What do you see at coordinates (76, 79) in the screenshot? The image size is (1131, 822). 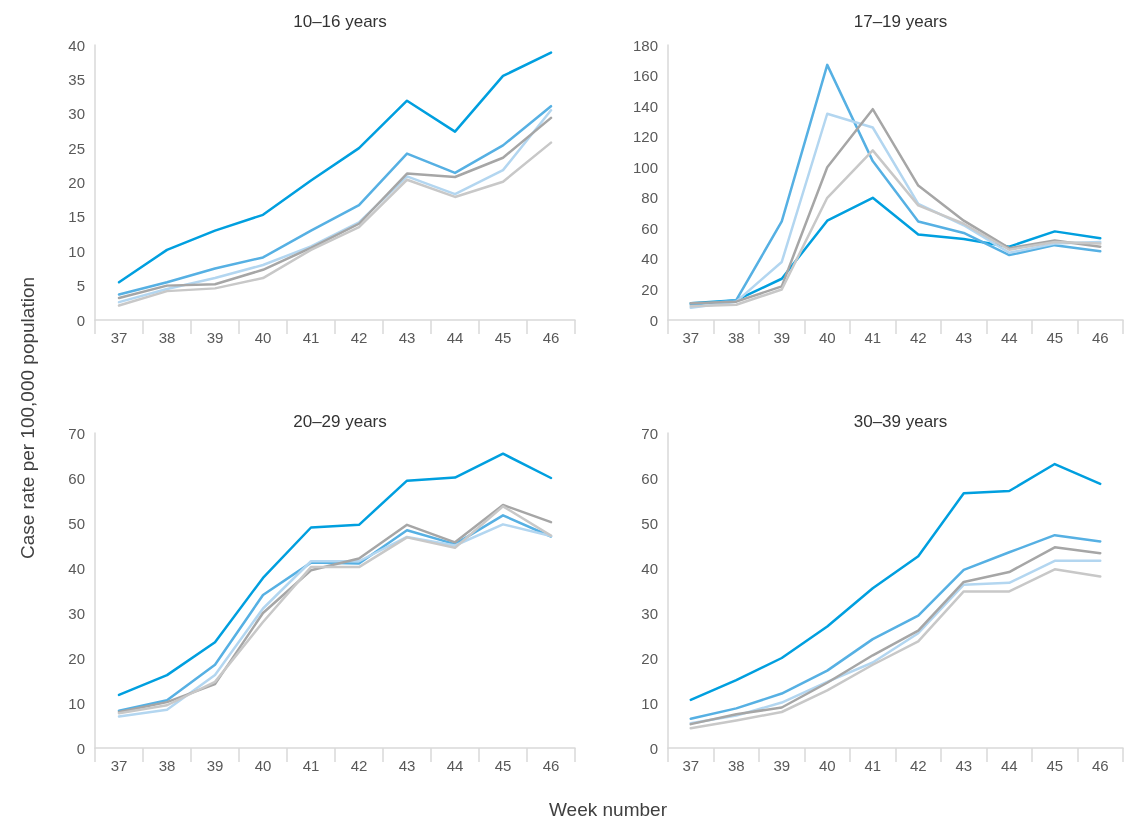 I see `y-tick-label: 35` at bounding box center [76, 79].